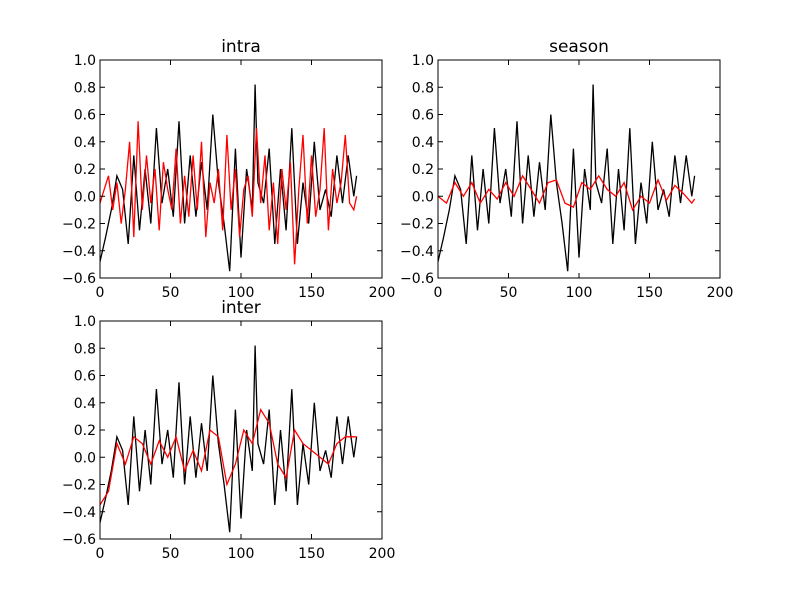  Describe the element at coordinates (241, 308) in the screenshot. I see `subplot-title: inter` at that location.